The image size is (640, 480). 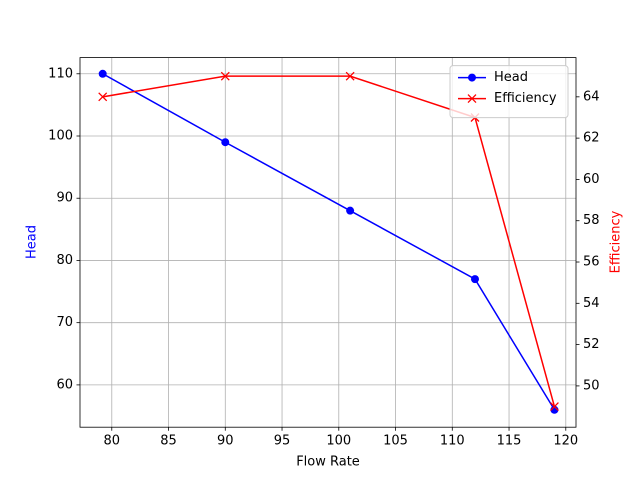 I want to click on x-tick-label: 90, so click(x=225, y=441).